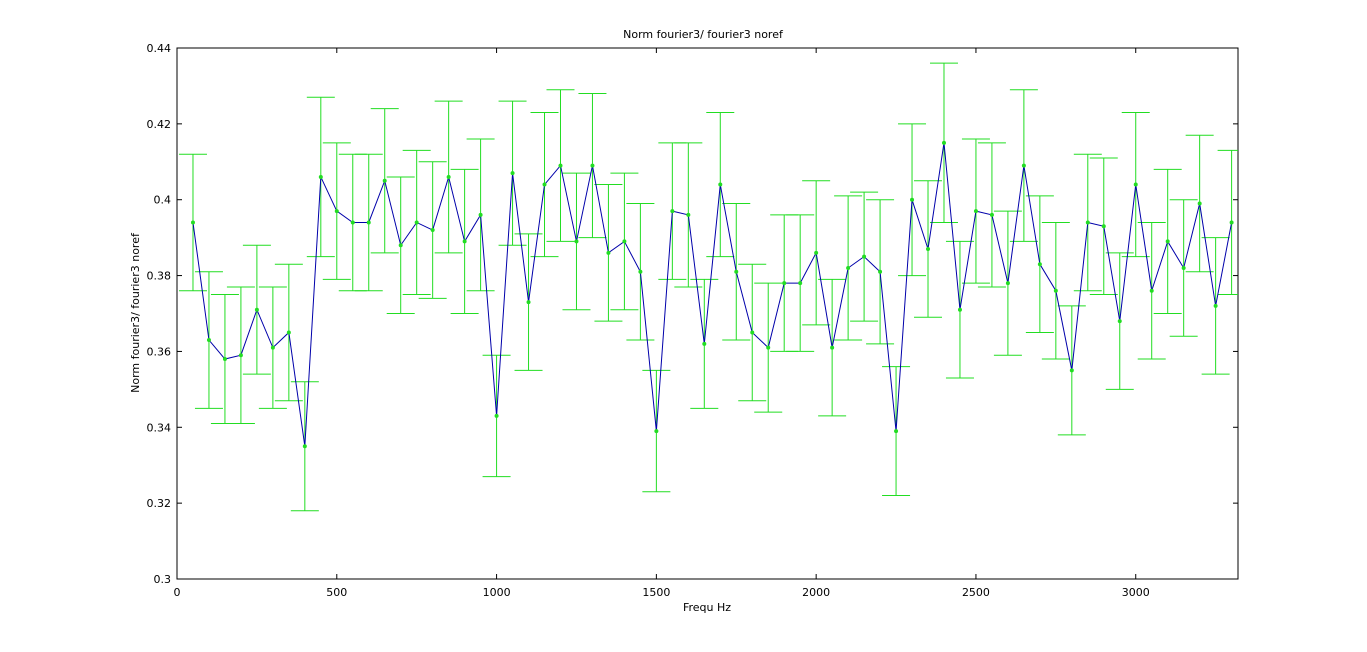 The width and height of the screenshot is (1367, 652). What do you see at coordinates (159, 503) in the screenshot?
I see `y-tick-label: 0.32` at bounding box center [159, 503].